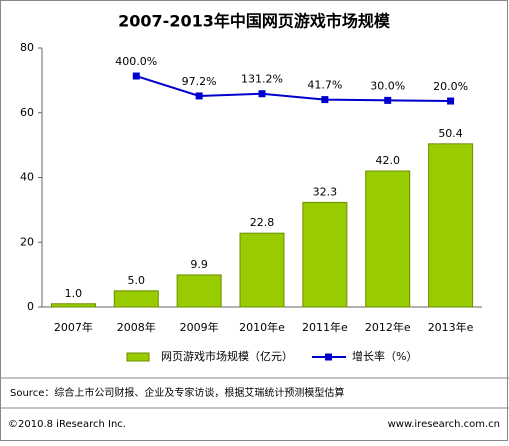 The height and width of the screenshot is (446, 509). Describe the element at coordinates (27, 47) in the screenshot. I see `y-tick-label: 80` at that location.